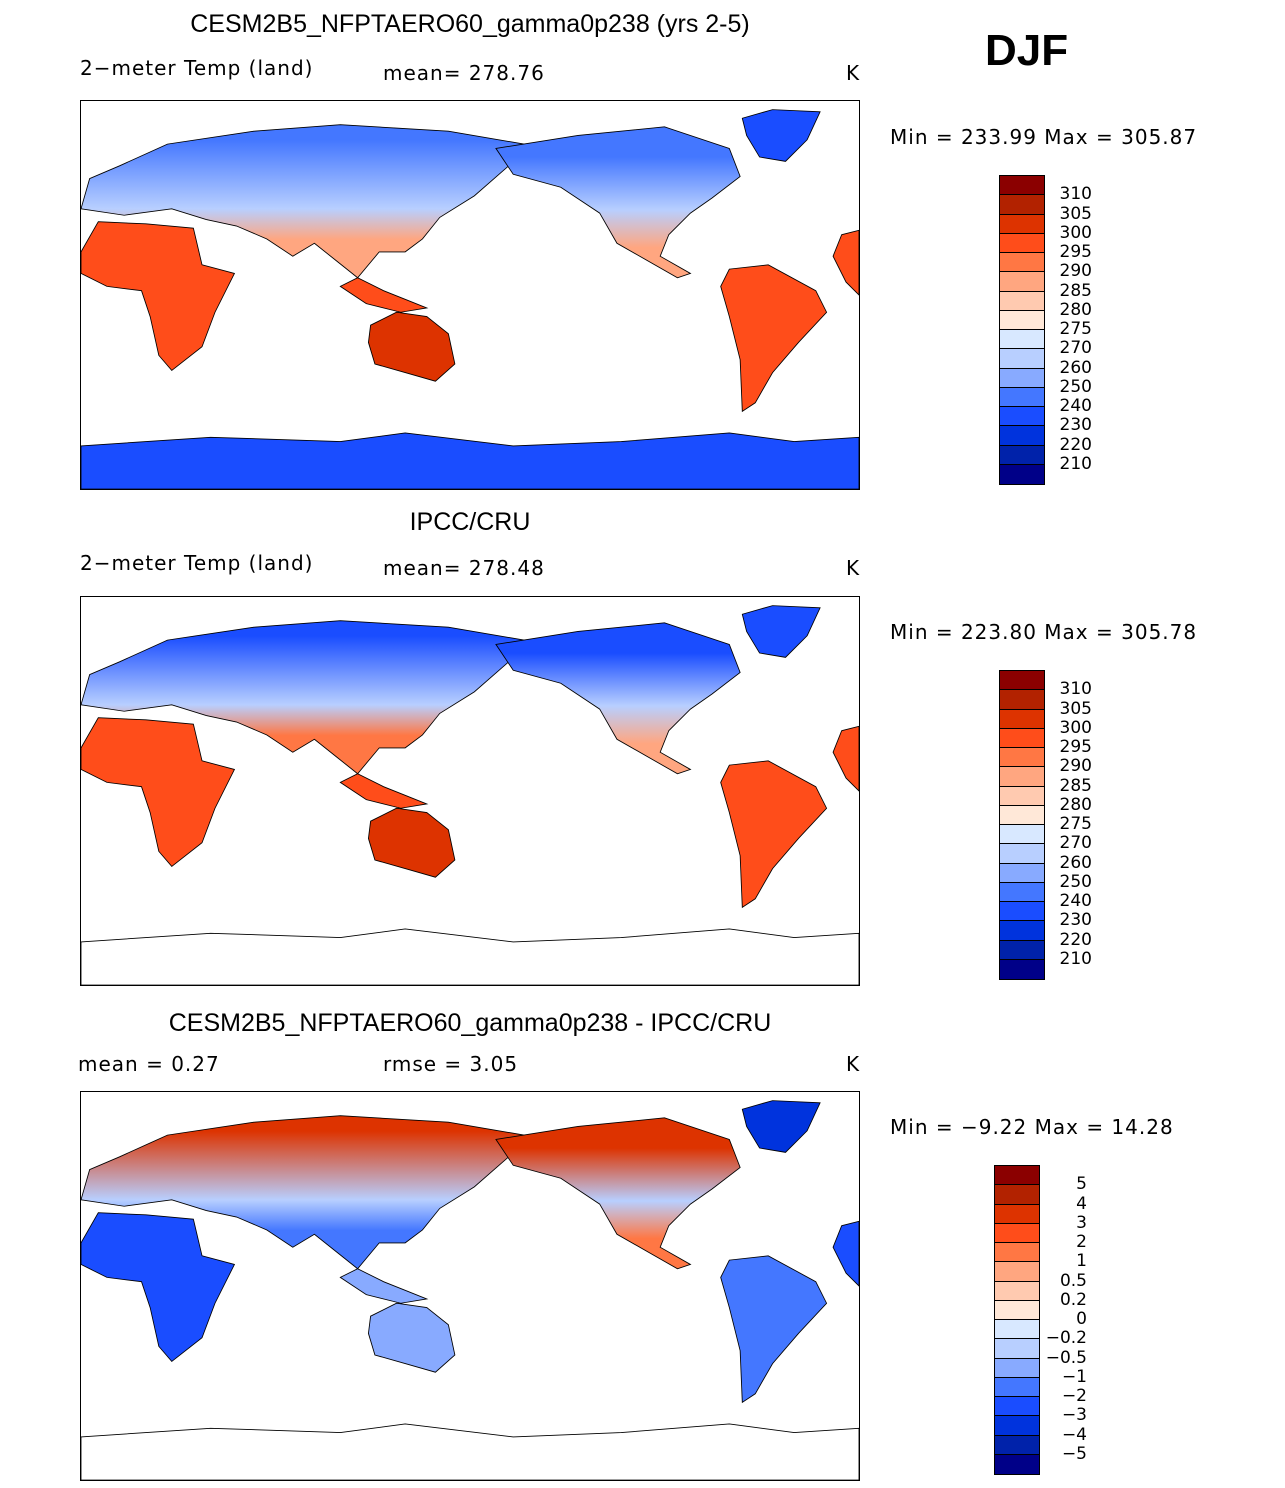 Image resolution: width=1285 pixels, height=1488 pixels. What do you see at coordinates (470, 24) in the screenshot?
I see `panel1-title: CESM2B5_NFPTAERO60_gamma0p238 (yrs 2-5)` at bounding box center [470, 24].